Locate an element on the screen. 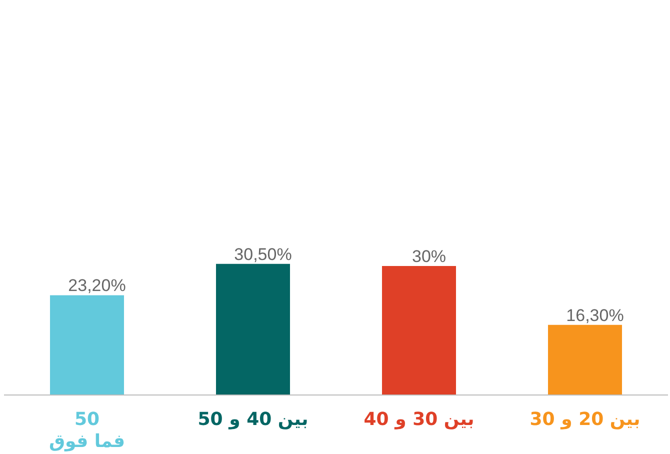 This screenshot has height=454, width=670. data-label: 23,20% is located at coordinates (97, 286).